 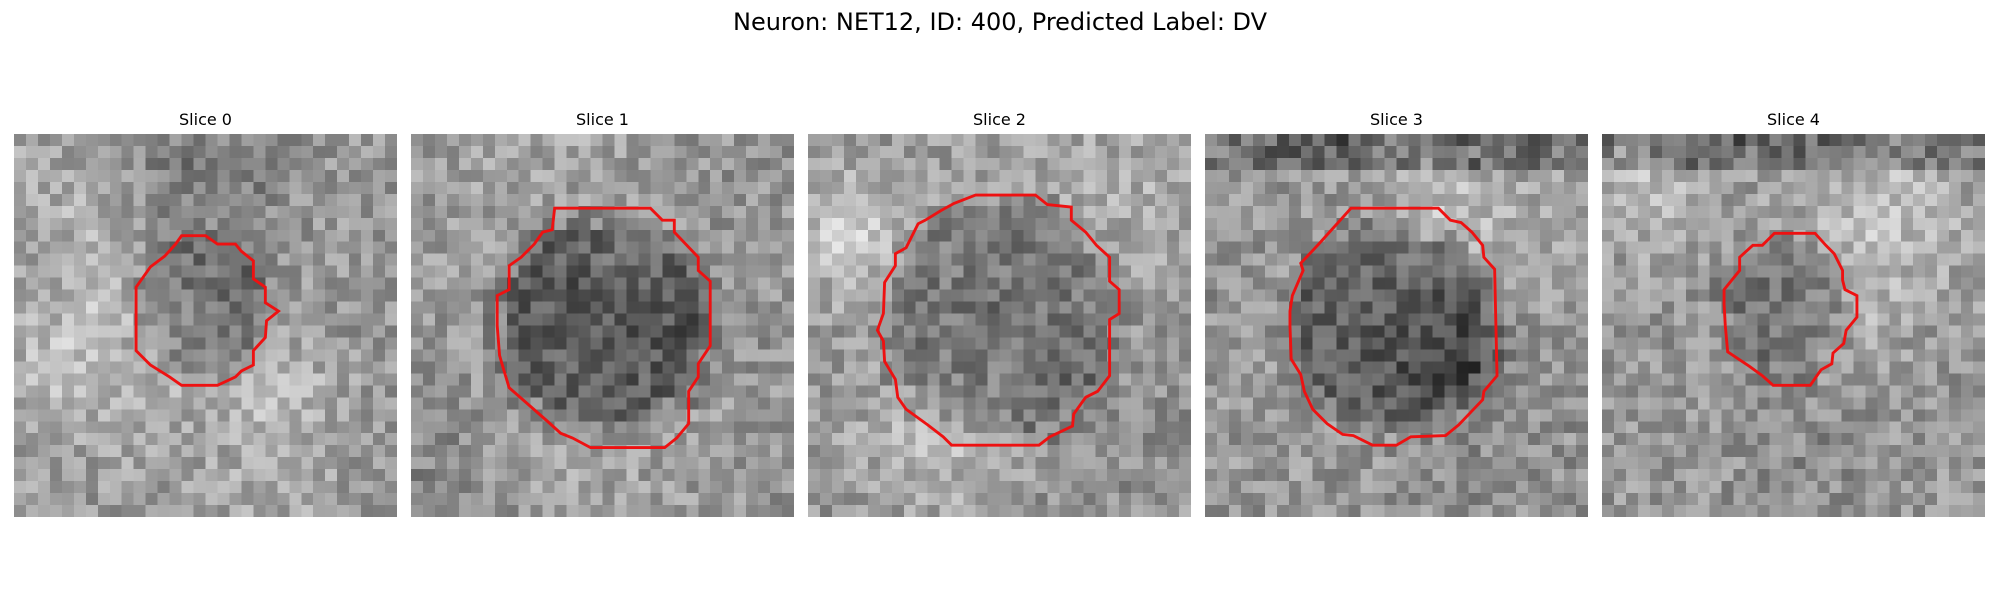 What do you see at coordinates (205, 119) in the screenshot?
I see `slice-0-title: Slice 0` at bounding box center [205, 119].